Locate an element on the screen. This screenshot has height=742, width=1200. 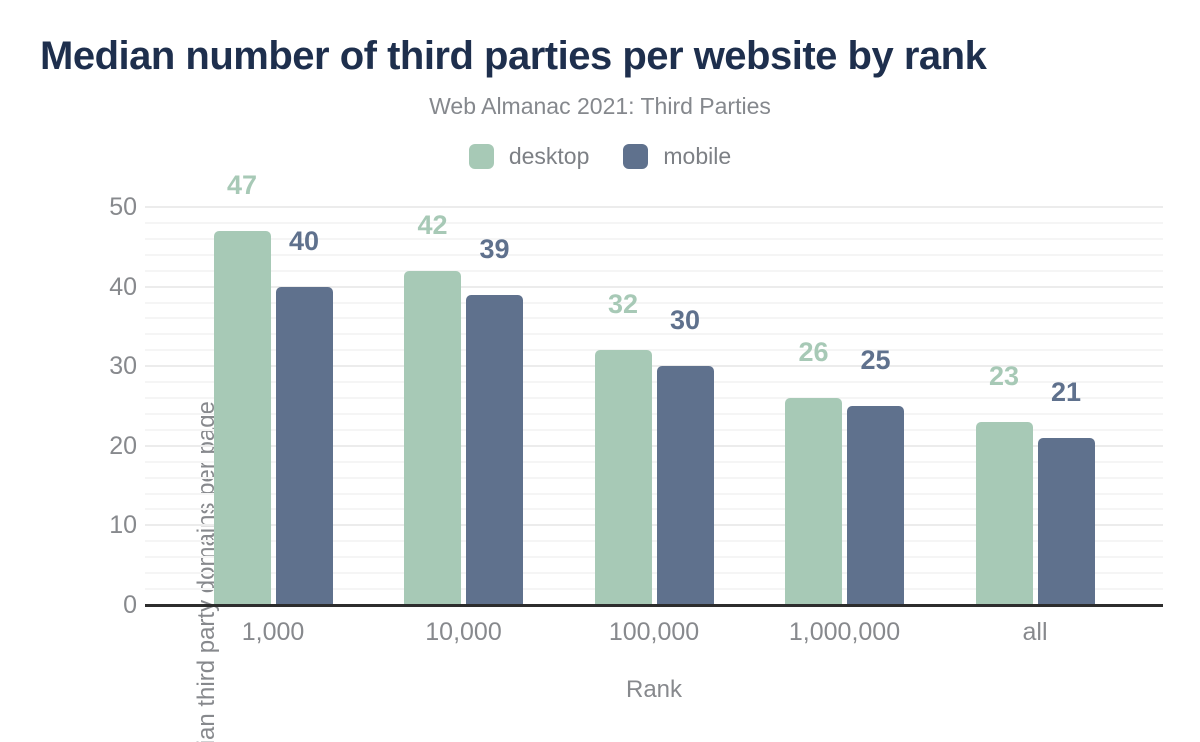
bar-desktop-10,000 is located at coordinates (432, 437).